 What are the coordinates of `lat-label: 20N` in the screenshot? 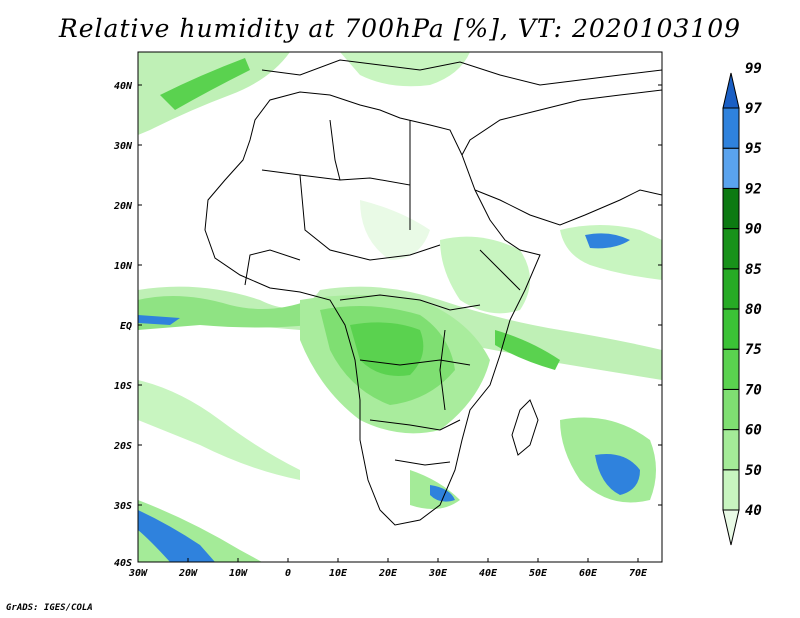 It's located at (123, 206).